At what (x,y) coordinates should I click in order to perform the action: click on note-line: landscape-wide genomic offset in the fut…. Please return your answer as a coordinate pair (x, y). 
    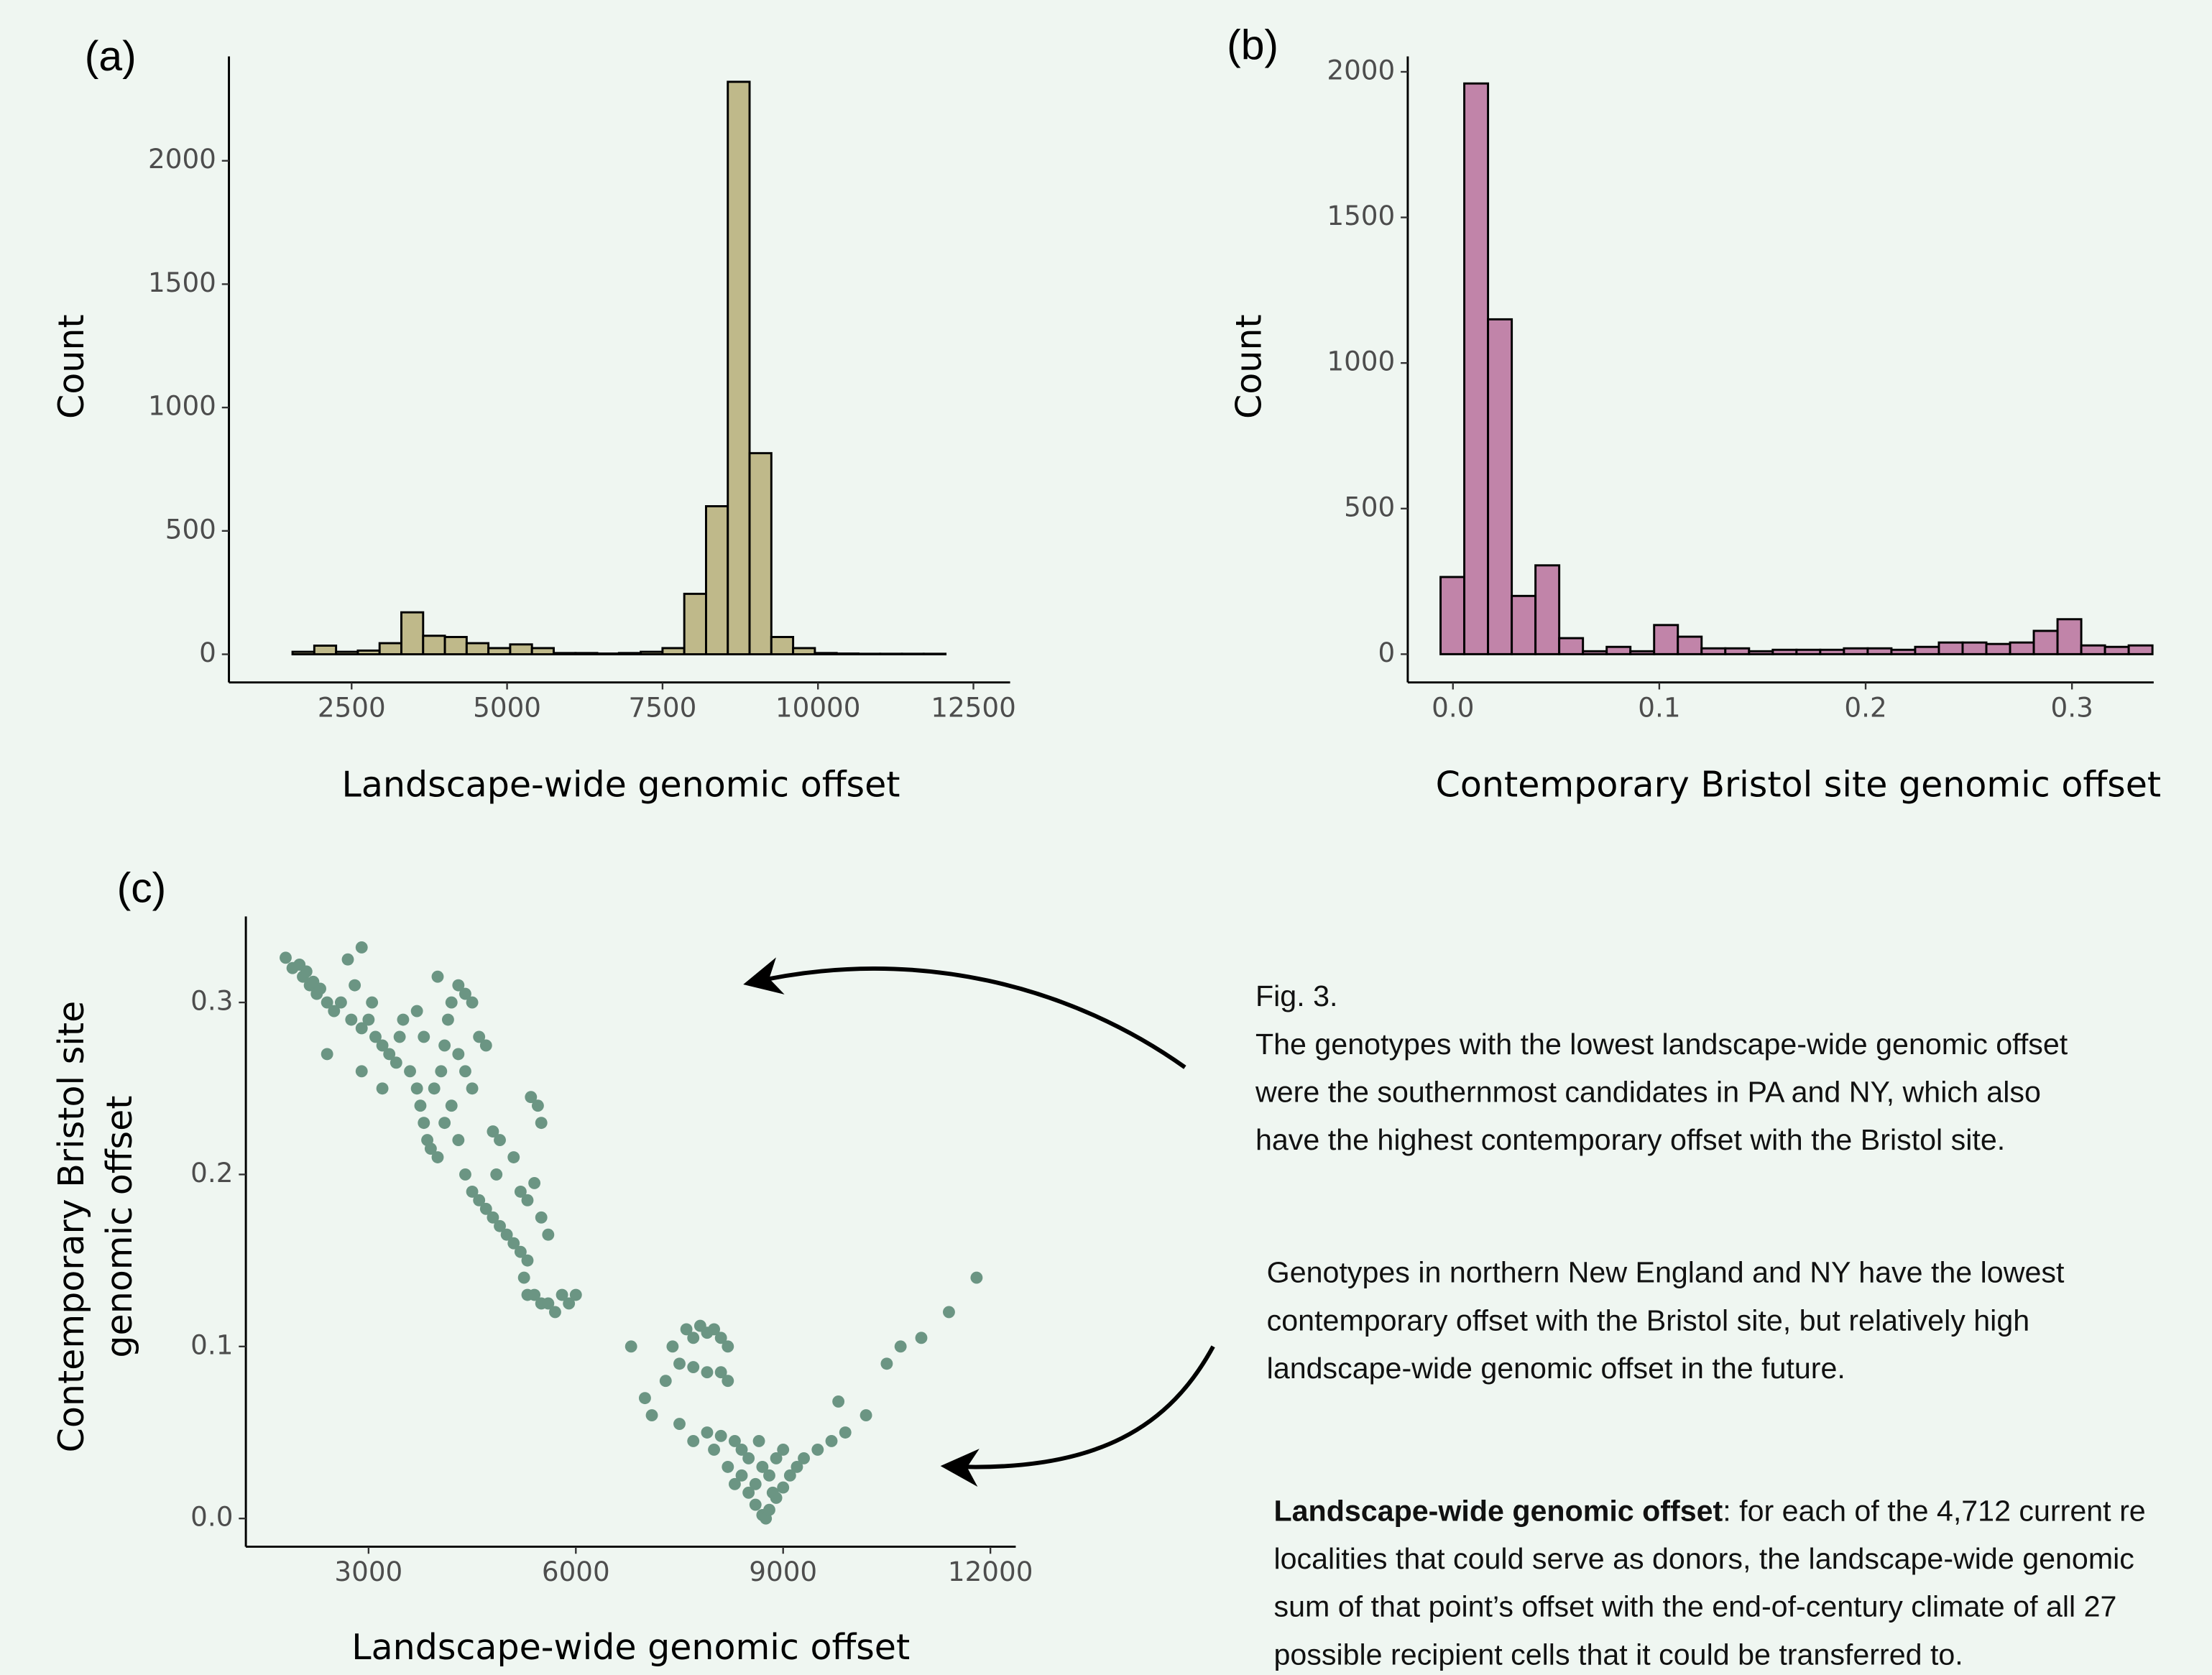
    Looking at the image, I should click on (1556, 1368).